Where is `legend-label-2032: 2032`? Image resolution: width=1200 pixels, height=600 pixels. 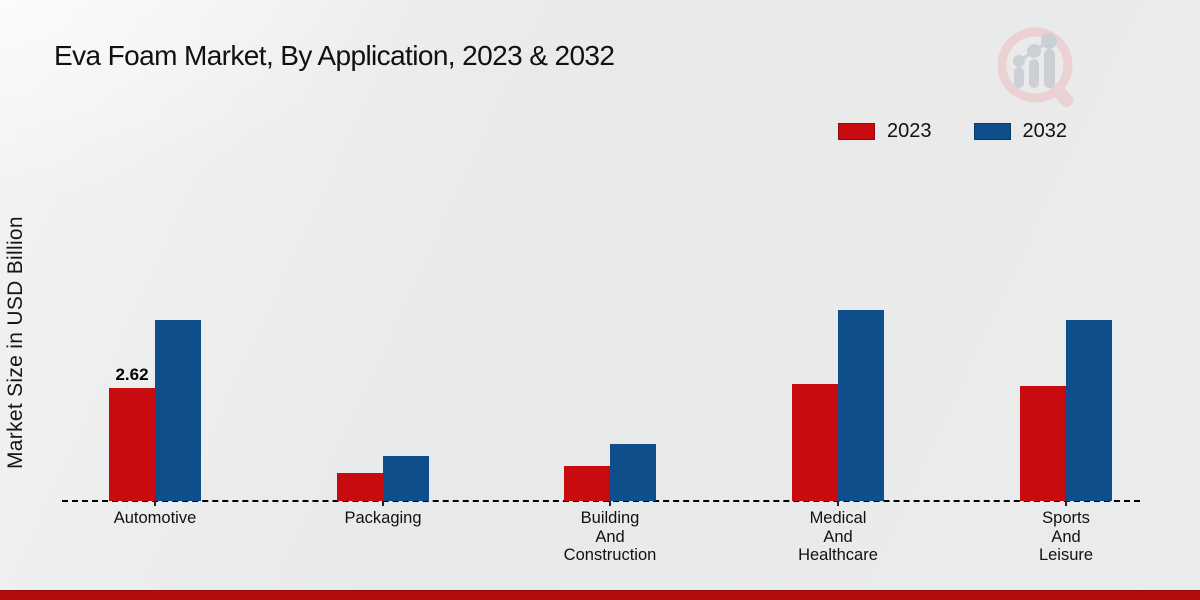 legend-label-2032: 2032 is located at coordinates (1045, 131).